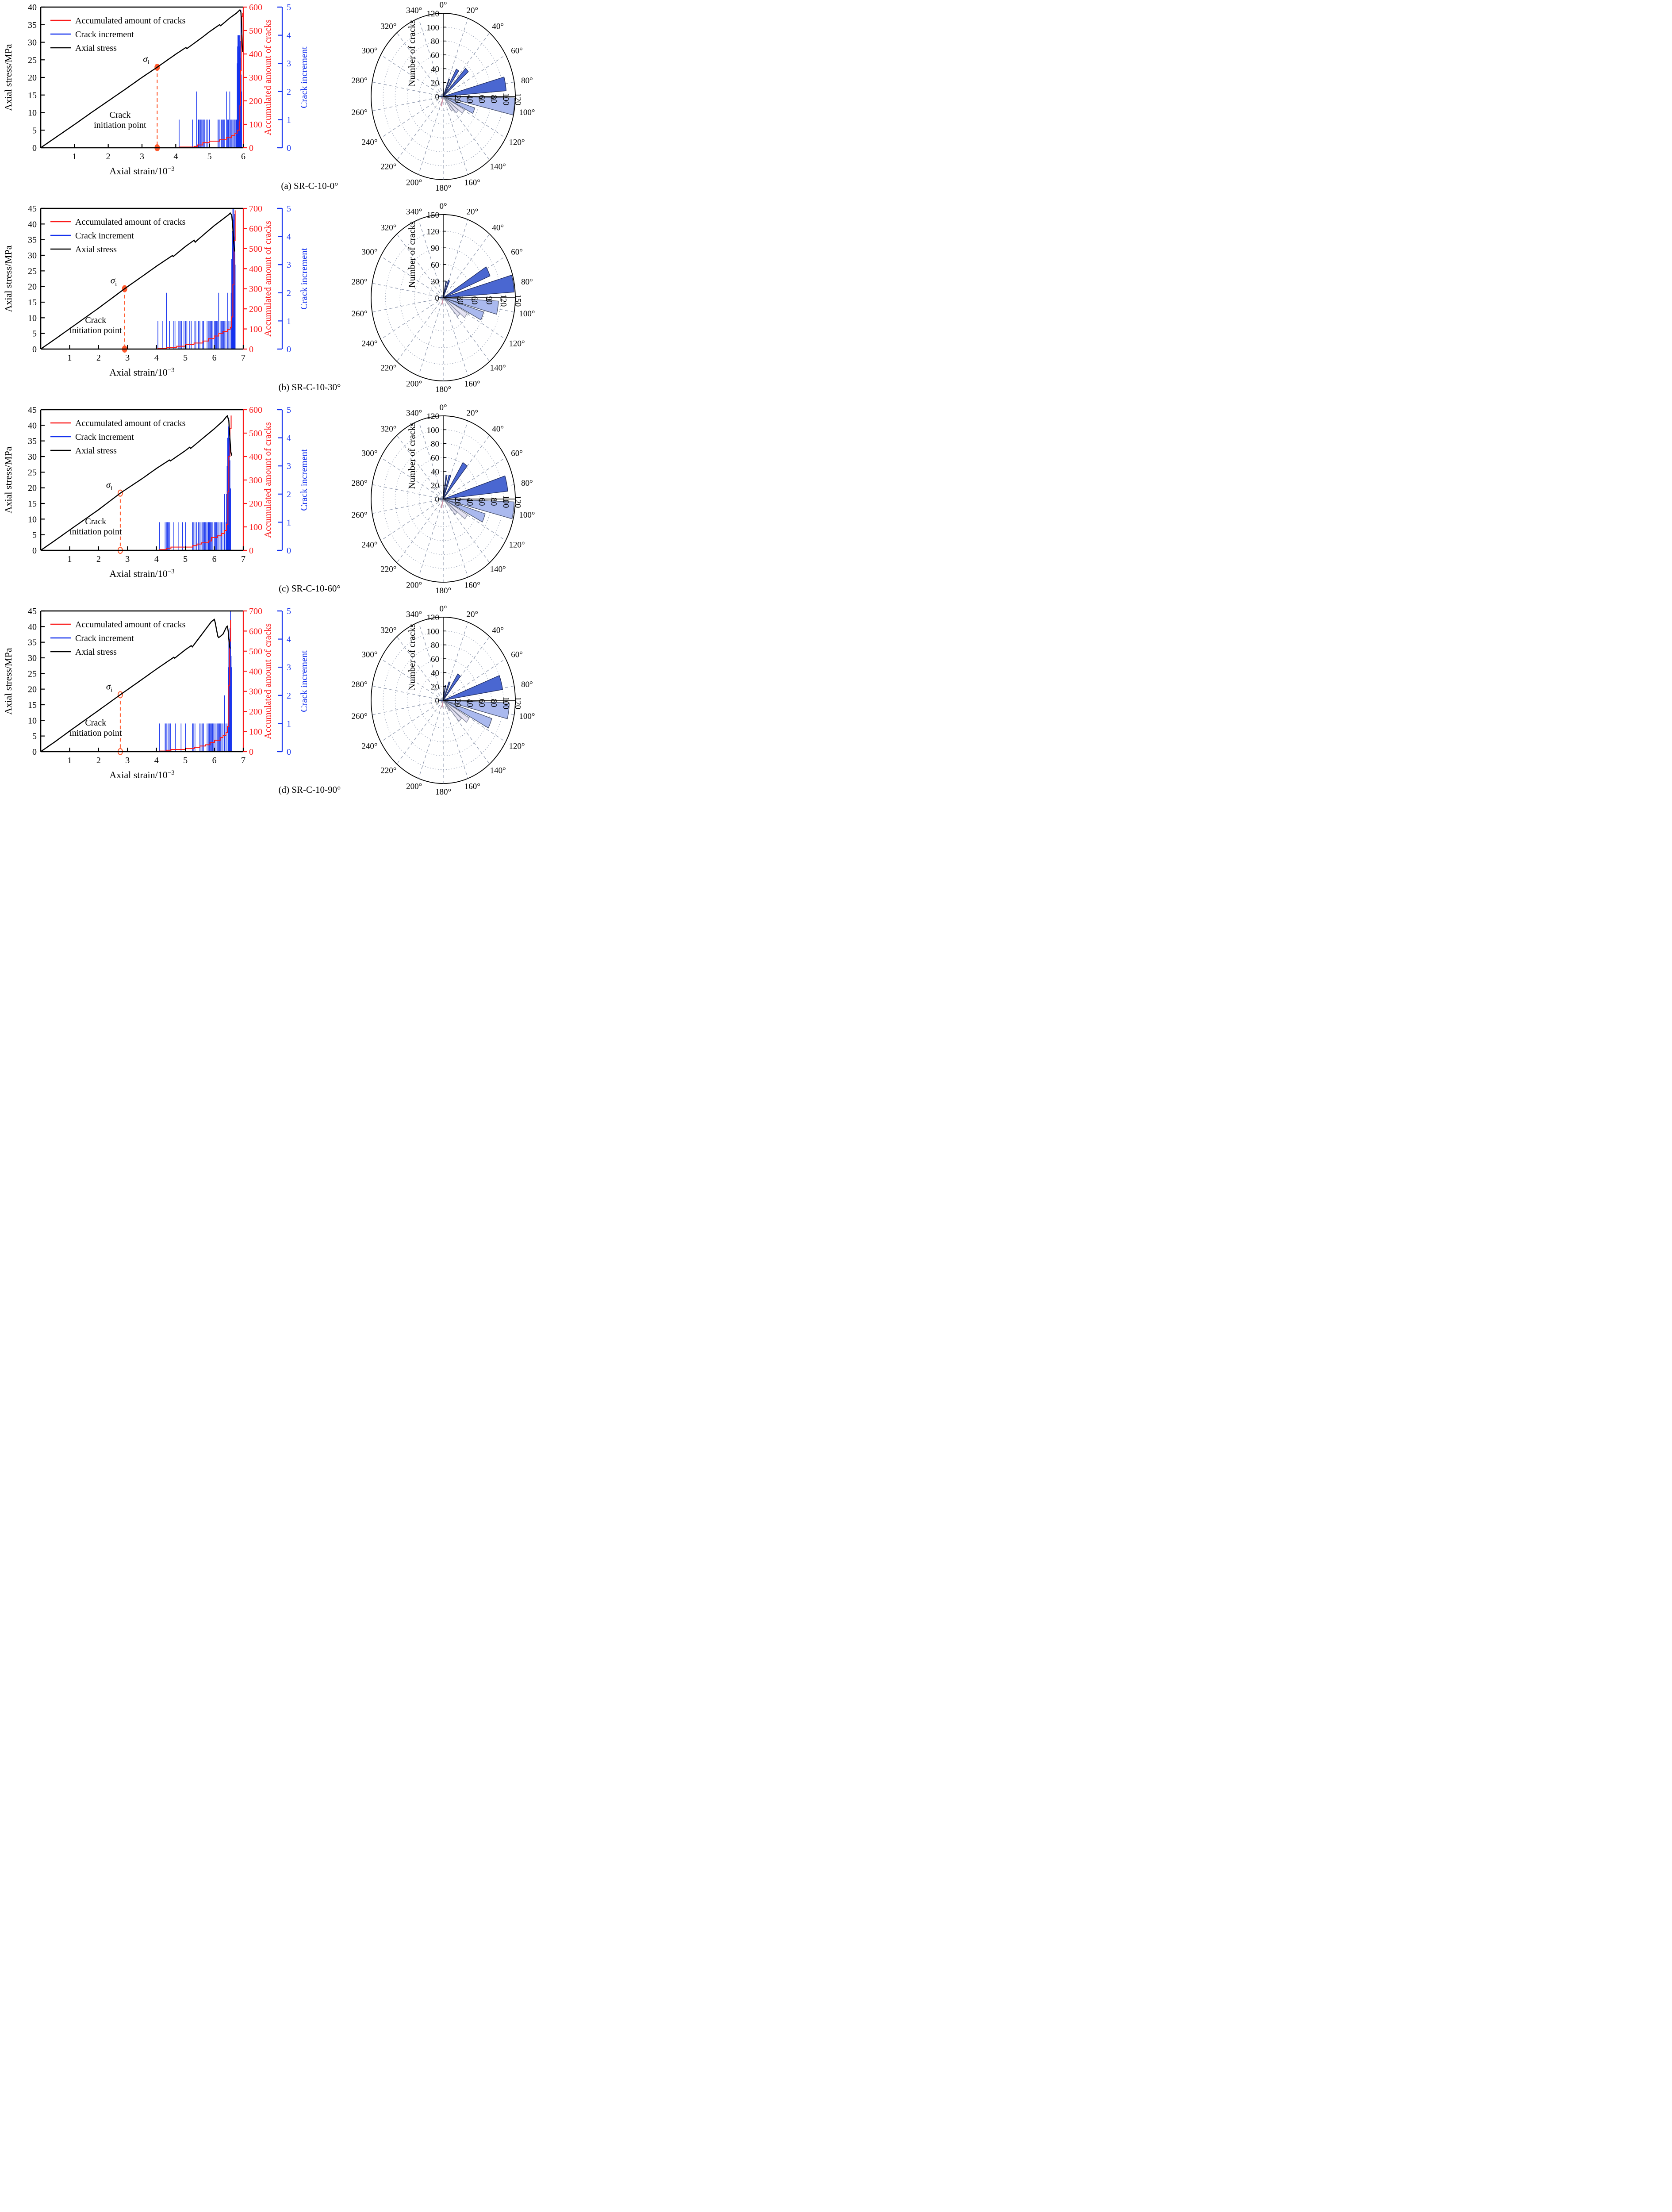 The height and width of the screenshot is (2212, 1672). Describe the element at coordinates (309, 185) in the screenshot. I see `caption-a: (a) SR-C-10-0°` at that location.